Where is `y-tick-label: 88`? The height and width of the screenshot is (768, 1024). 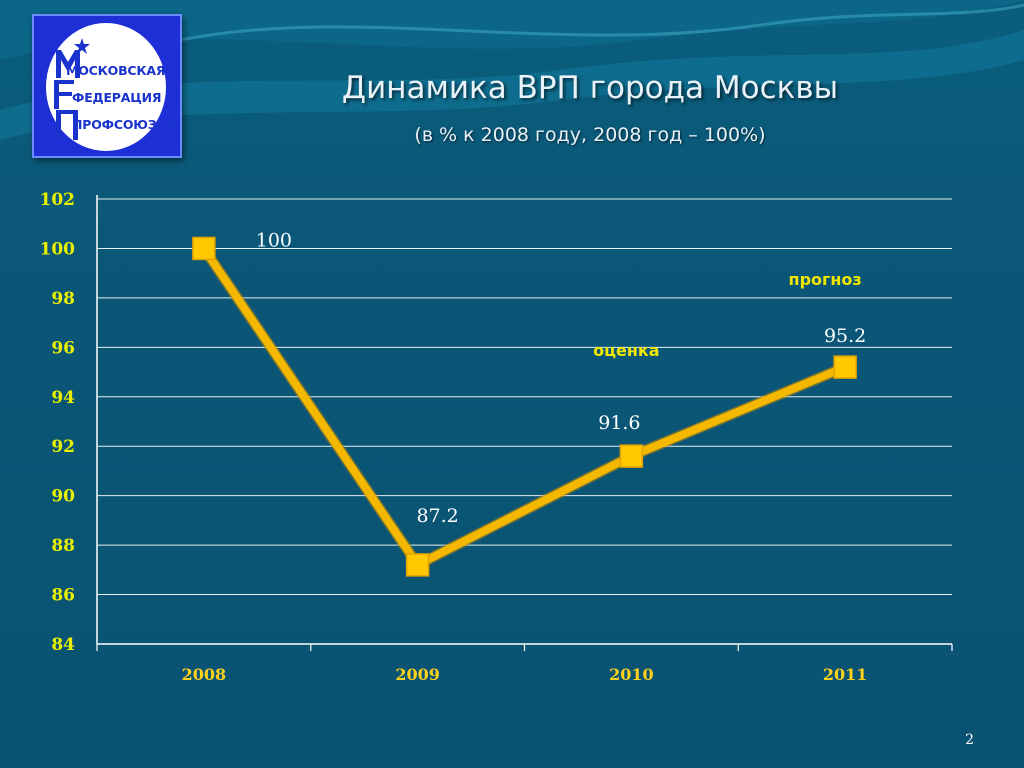
y-tick-label: 88 is located at coordinates (63, 546).